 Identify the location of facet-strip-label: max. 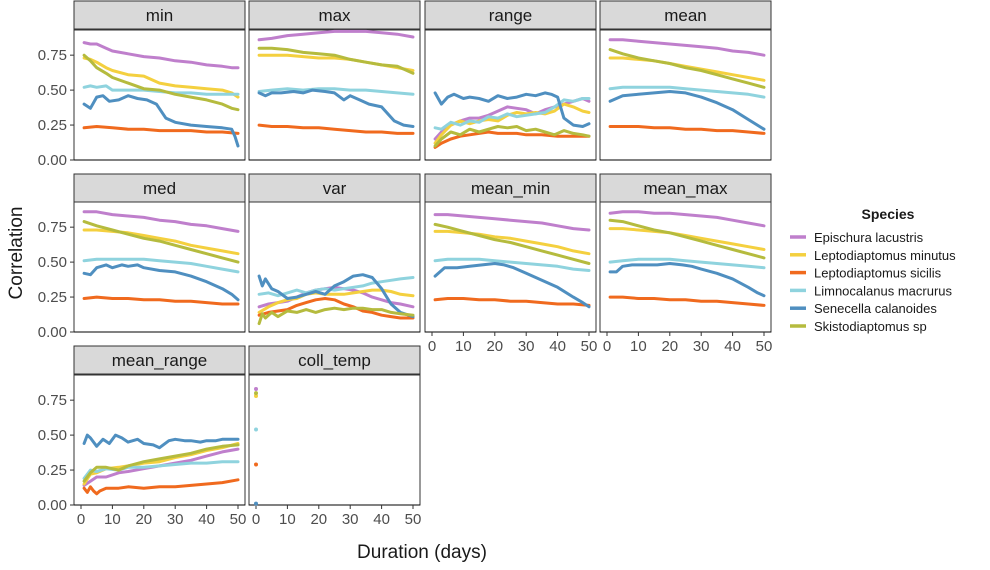
(334, 15).